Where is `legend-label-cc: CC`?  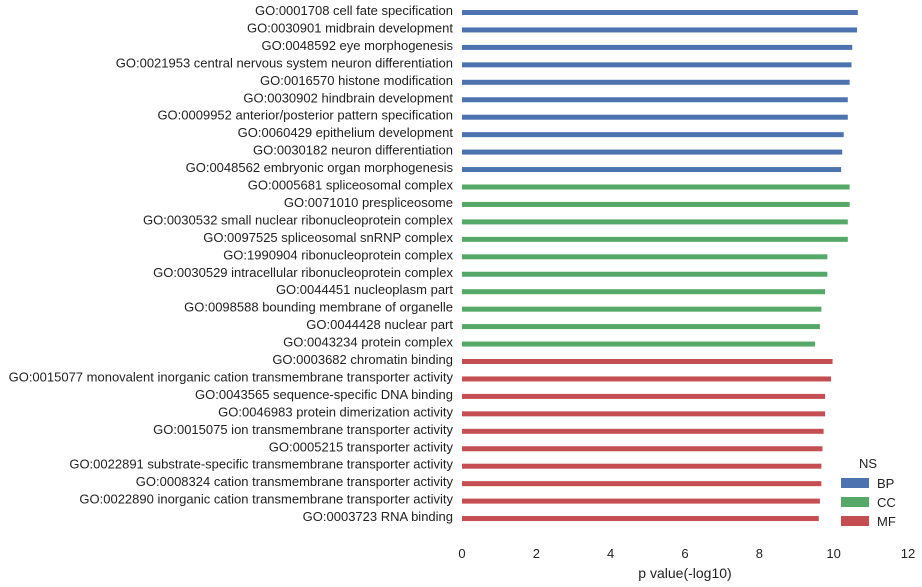 legend-label-cc: CC is located at coordinates (886, 502).